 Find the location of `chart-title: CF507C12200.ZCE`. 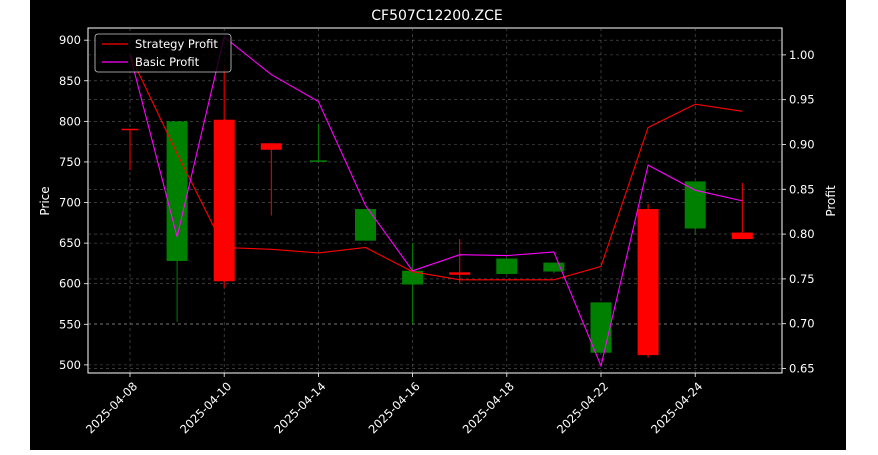

chart-title: CF507C12200.ZCE is located at coordinates (437, 16).